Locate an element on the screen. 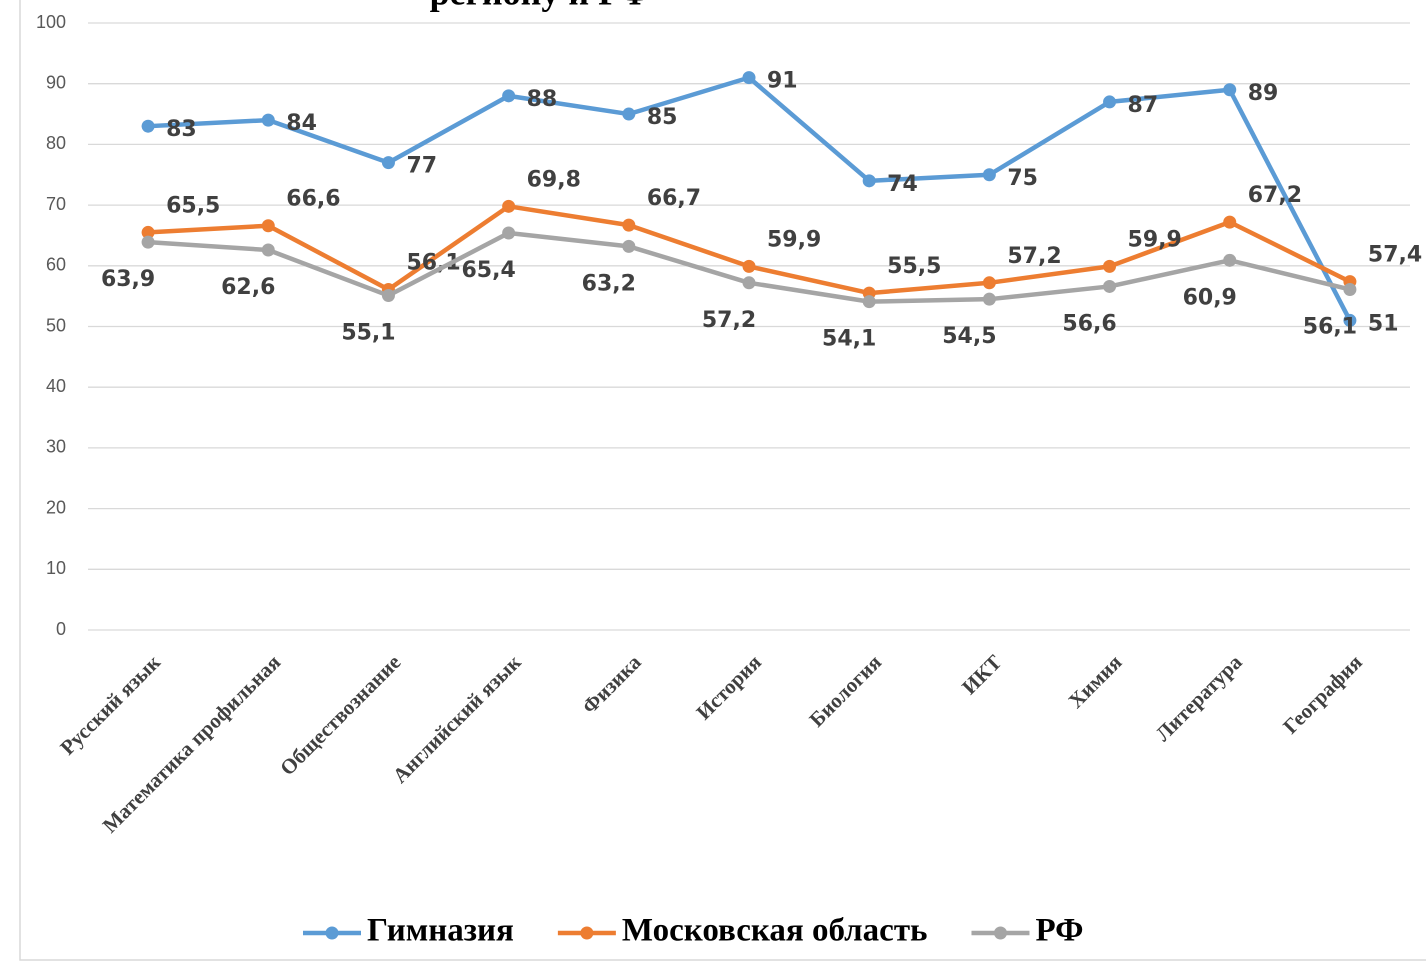 The height and width of the screenshot is (965, 1426). data-label: 54,5 is located at coordinates (969, 336).